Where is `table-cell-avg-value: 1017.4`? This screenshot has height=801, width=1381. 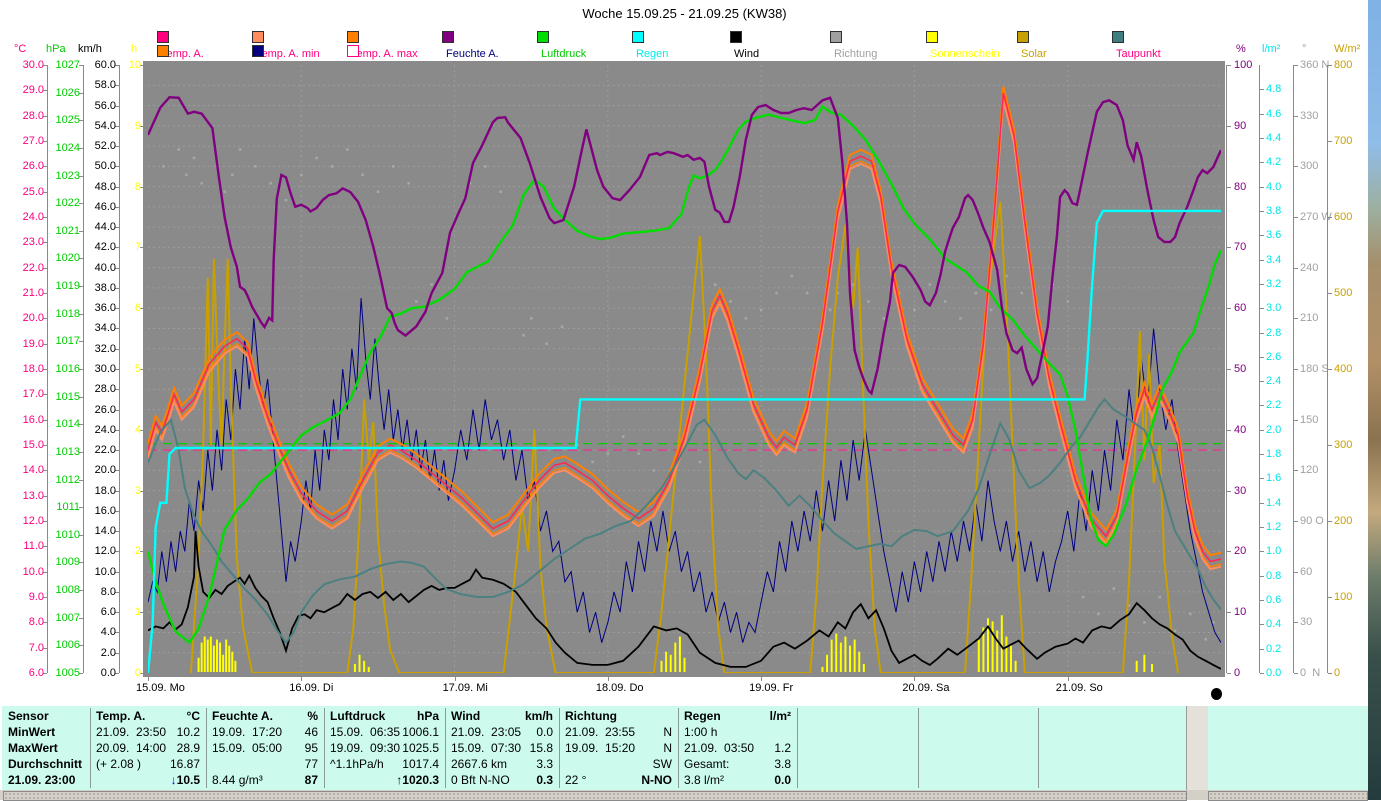 table-cell-avg-value: 1017.4 is located at coordinates (420, 764).